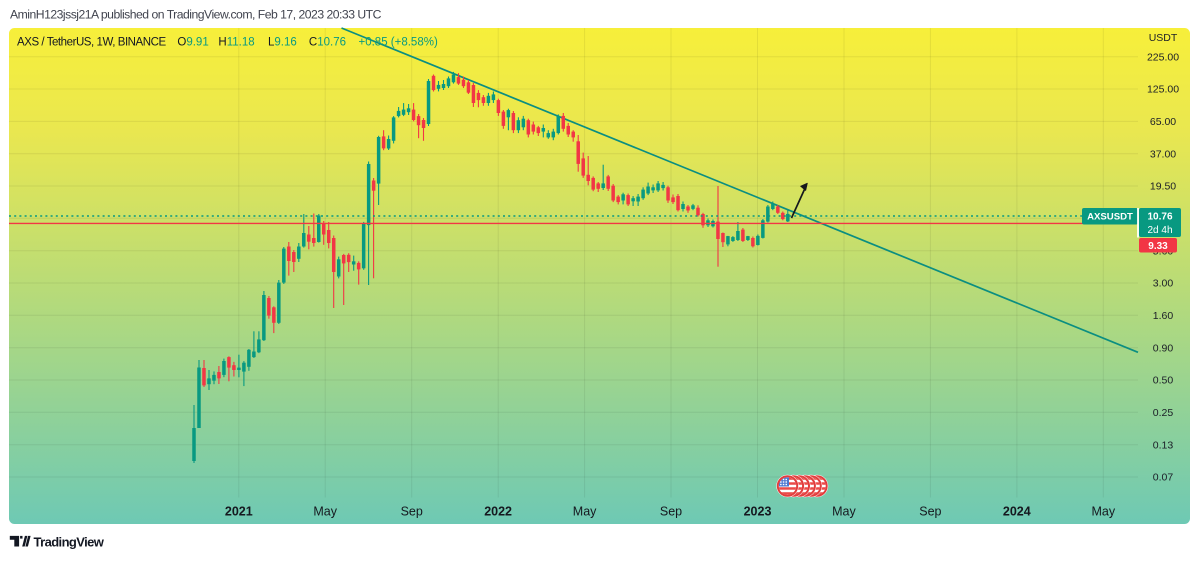 The width and height of the screenshot is (1200, 563). What do you see at coordinates (1163, 187) in the screenshot?
I see `svg-text: 19.50` at bounding box center [1163, 187].